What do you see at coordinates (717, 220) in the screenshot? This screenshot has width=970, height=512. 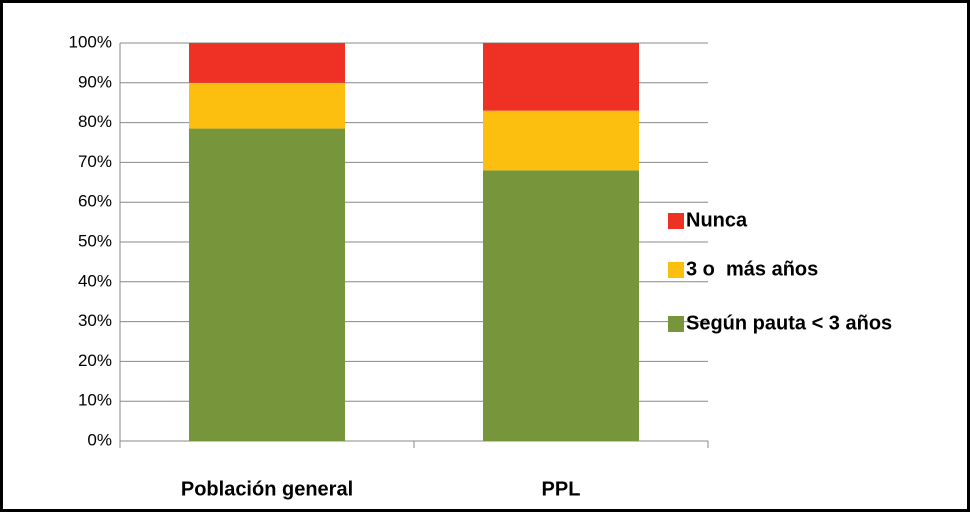 I see `legend-label: Nunca` at bounding box center [717, 220].